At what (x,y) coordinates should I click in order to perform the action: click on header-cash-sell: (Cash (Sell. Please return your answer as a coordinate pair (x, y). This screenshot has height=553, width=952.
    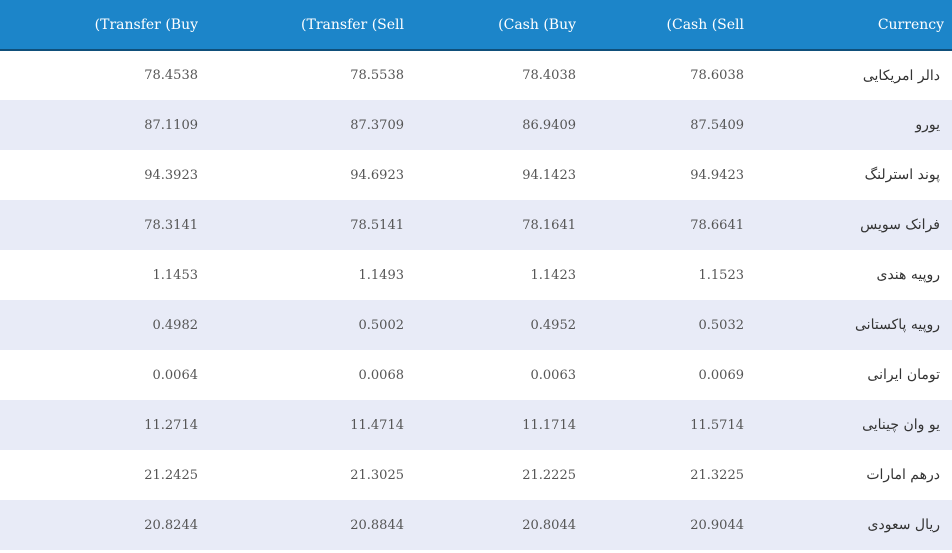
    Looking at the image, I should click on (705, 24).